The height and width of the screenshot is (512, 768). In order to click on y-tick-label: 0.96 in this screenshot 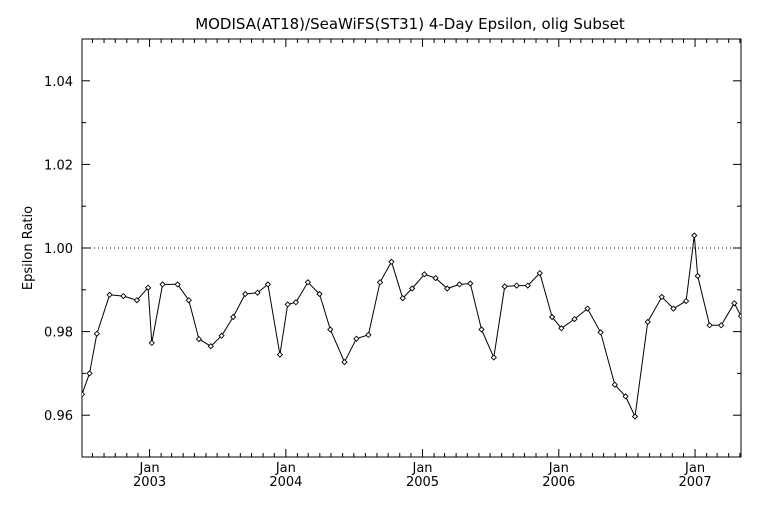, I will do `click(58, 416)`.